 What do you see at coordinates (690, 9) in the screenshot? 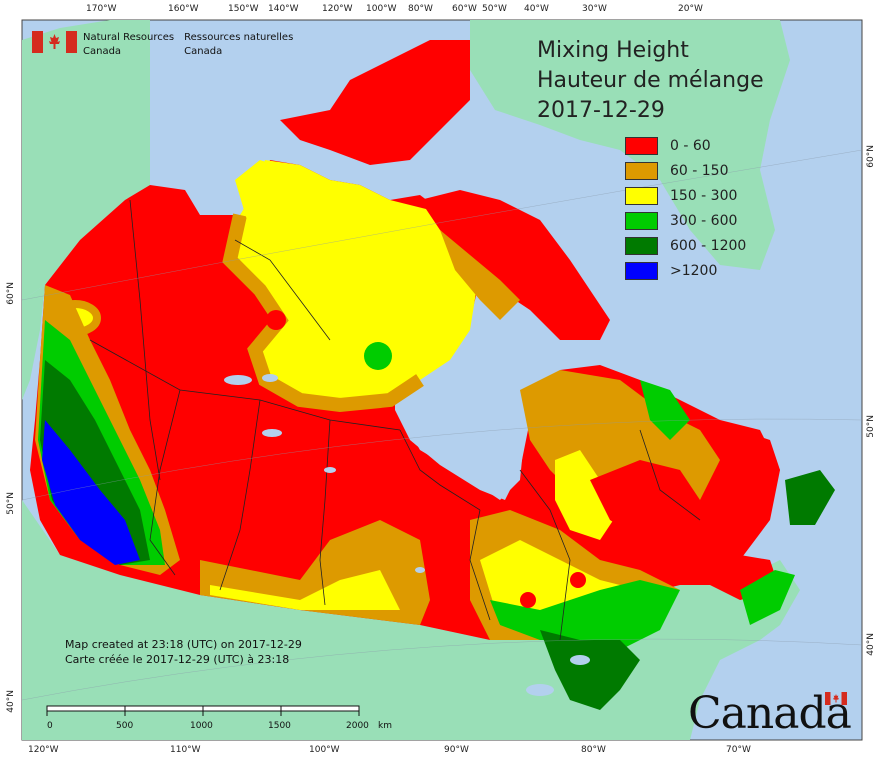
I see `tick-top: 20°W` at bounding box center [690, 9].